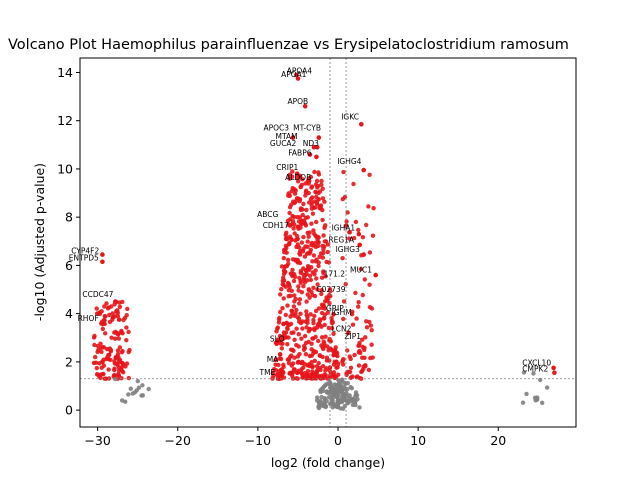 This screenshot has width=640, height=480. I want to click on gene-point-entpd5, so click(102, 262).